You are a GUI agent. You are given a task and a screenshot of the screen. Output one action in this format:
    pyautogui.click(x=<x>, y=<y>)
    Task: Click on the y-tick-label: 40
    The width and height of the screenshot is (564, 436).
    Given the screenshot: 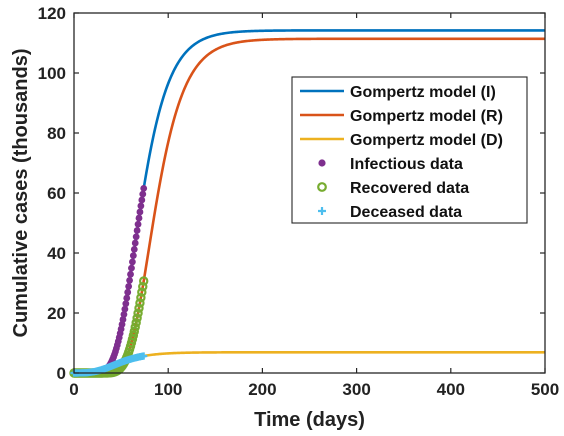 What is the action you would take?
    pyautogui.click(x=56, y=253)
    